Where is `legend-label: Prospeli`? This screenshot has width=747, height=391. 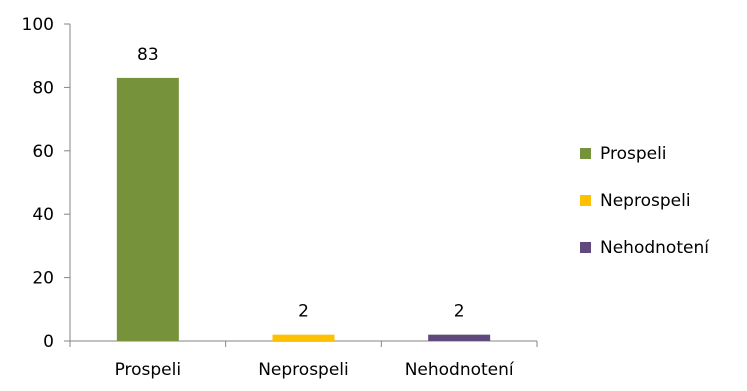 legend-label: Prospeli is located at coordinates (633, 154).